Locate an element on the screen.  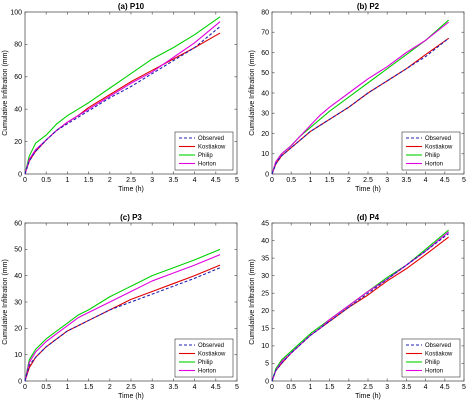
y-tick-label: 15 is located at coordinates (265, 329).